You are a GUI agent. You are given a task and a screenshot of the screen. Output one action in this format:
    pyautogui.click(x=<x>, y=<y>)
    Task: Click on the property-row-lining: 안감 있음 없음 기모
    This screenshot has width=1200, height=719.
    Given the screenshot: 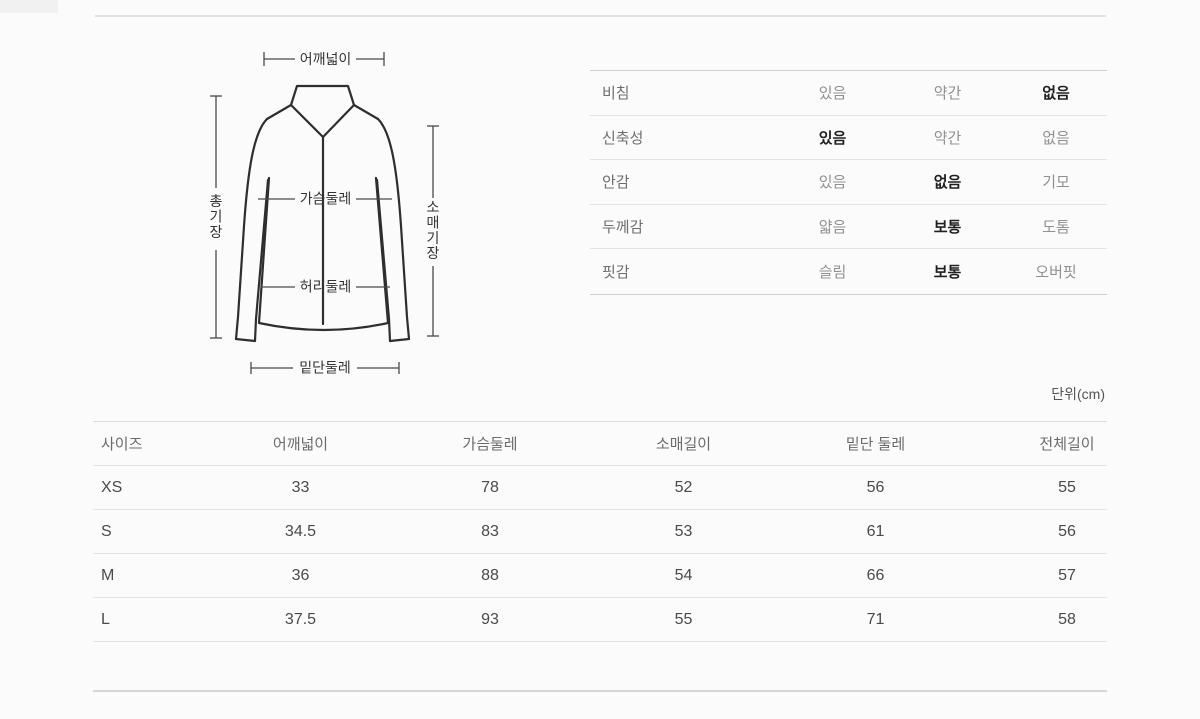 What is the action you would take?
    pyautogui.click(x=848, y=182)
    